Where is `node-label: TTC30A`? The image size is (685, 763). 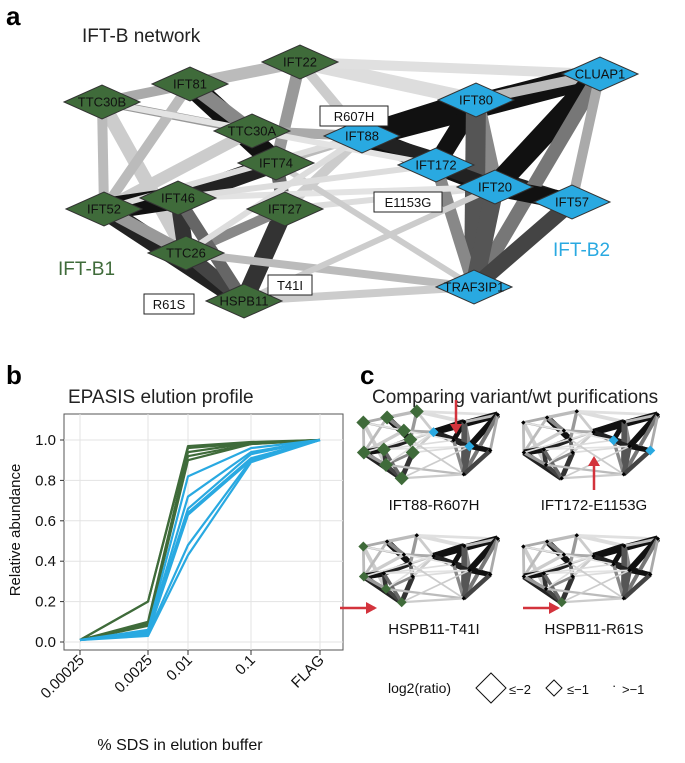
node-label: TTC30A is located at coordinates (252, 131).